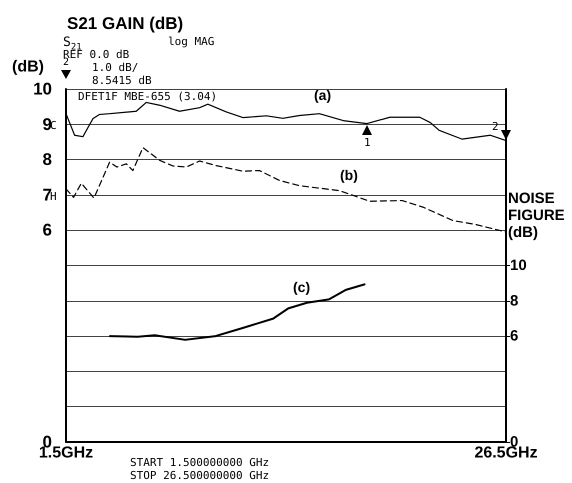 The width and height of the screenshot is (572, 483). What do you see at coordinates (115, 67) in the screenshot?
I see `text: 1.0 dB/` at bounding box center [115, 67].